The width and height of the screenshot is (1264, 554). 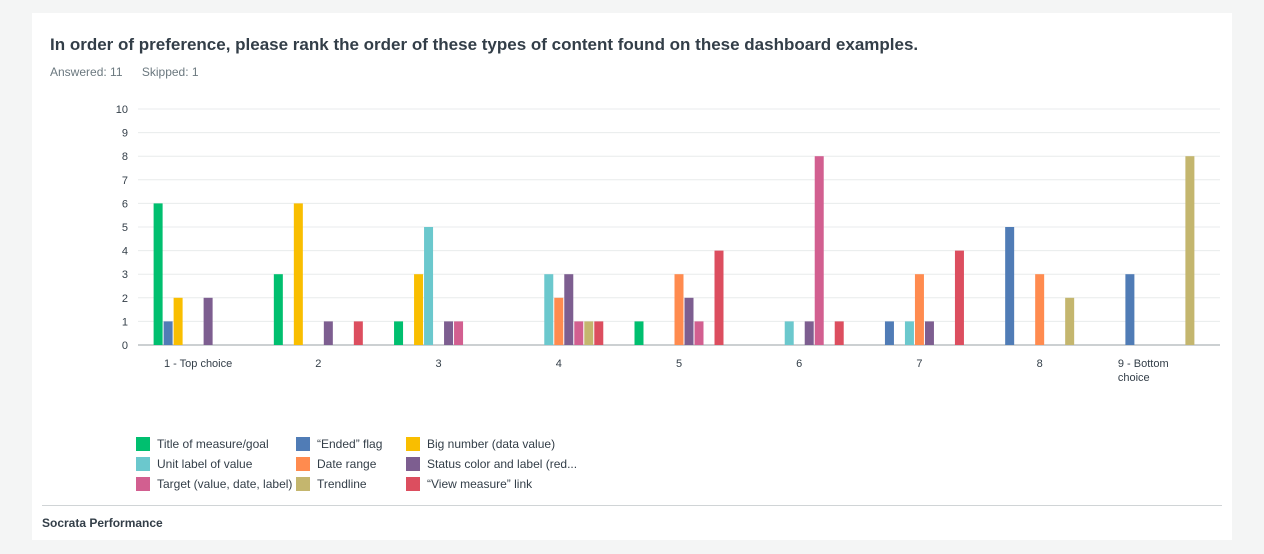 What do you see at coordinates (225, 484) in the screenshot?
I see `legend-label: Target (value, date, label)` at bounding box center [225, 484].